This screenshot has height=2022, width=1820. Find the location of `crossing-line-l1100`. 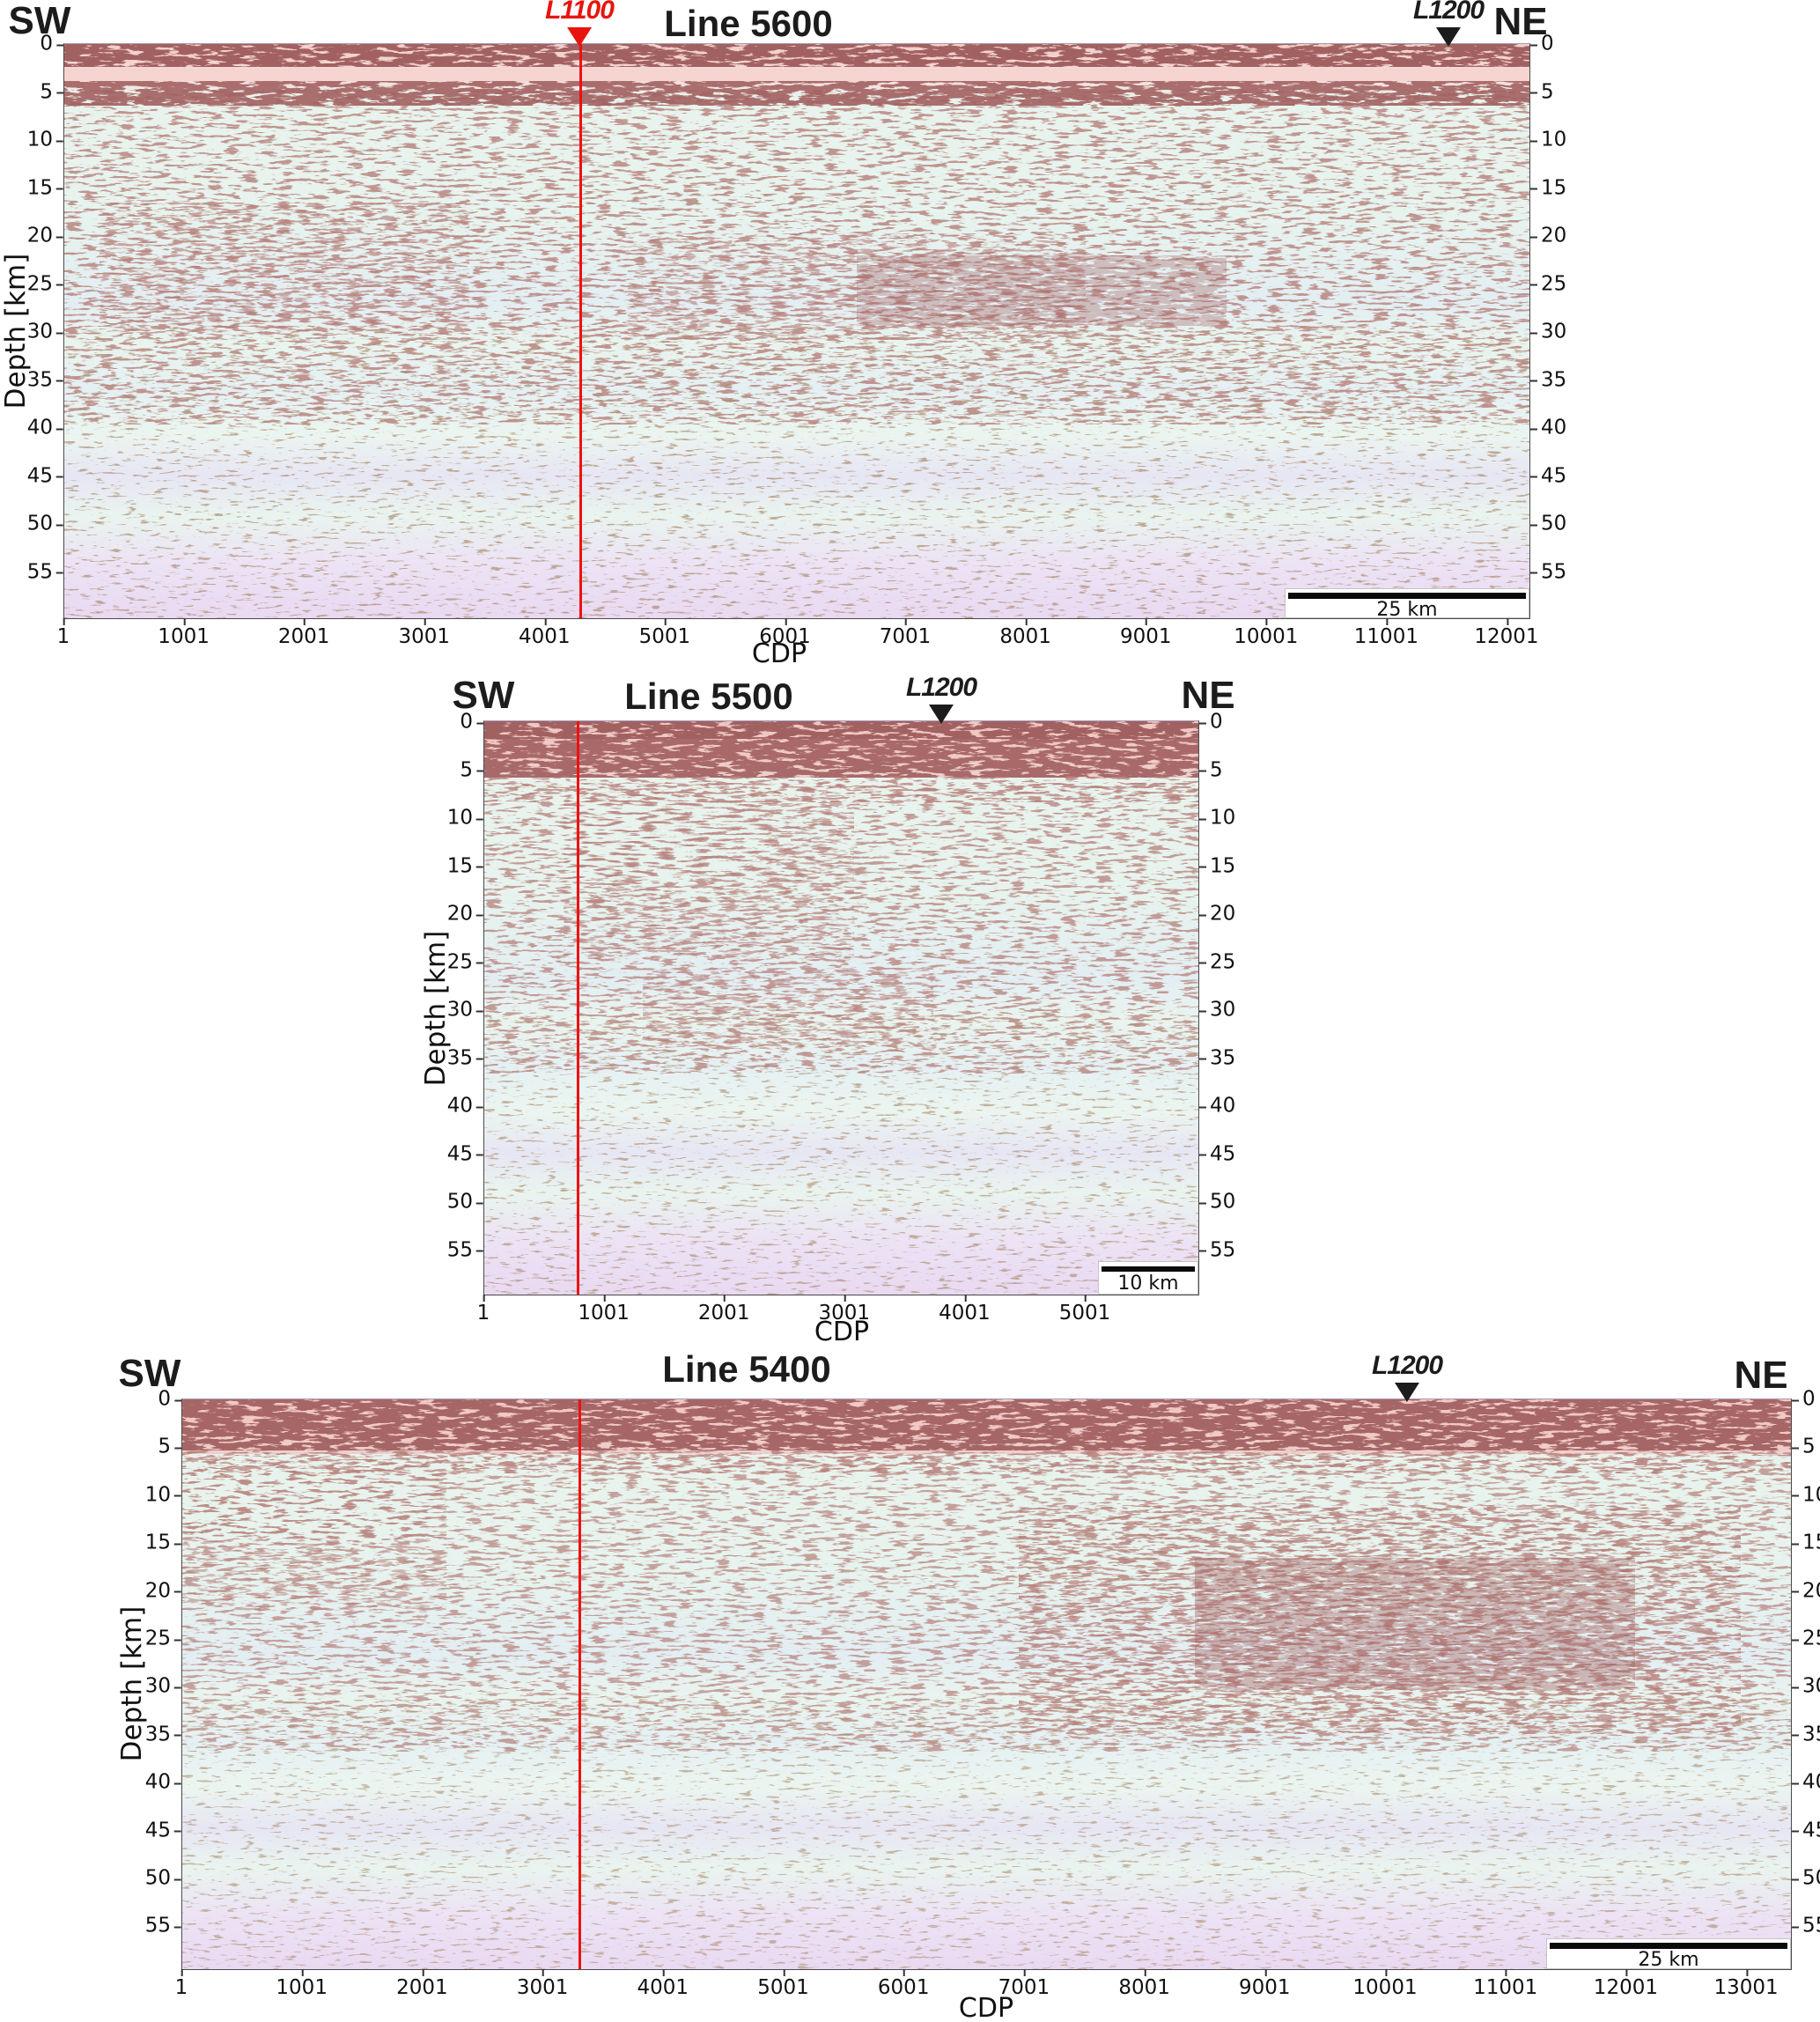

crossing-line-l1100 is located at coordinates (580, 331).